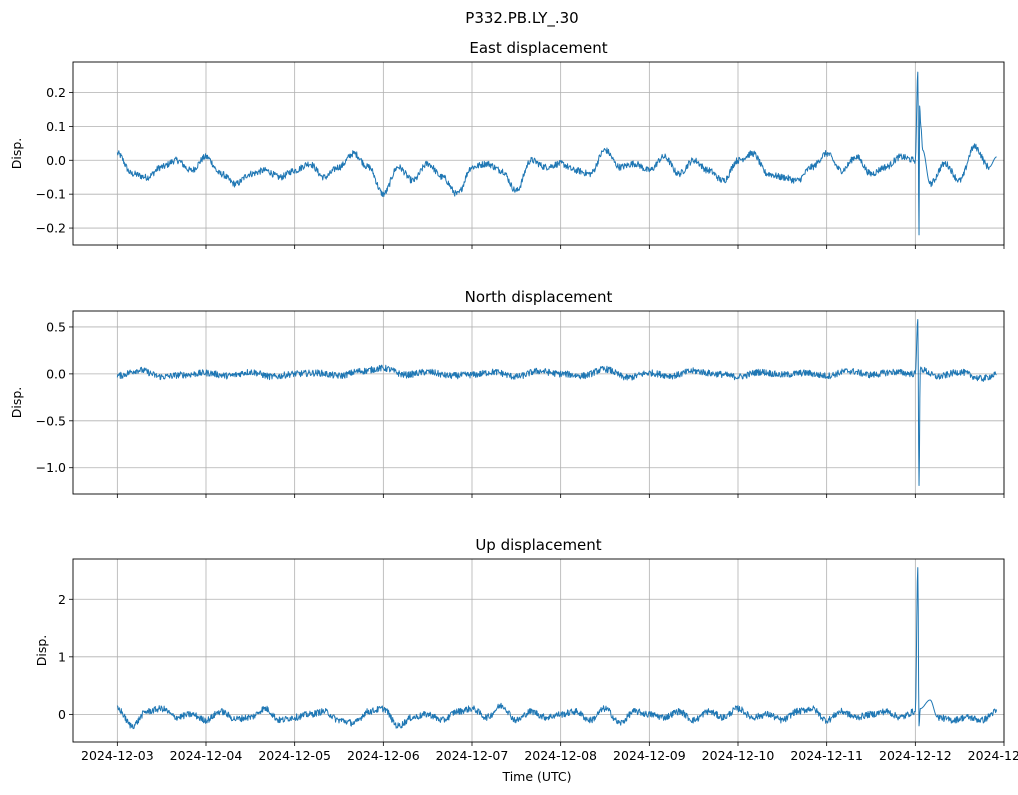  What do you see at coordinates (51, 194) in the screenshot?
I see `y-tick-label: −0.1` at bounding box center [51, 194].